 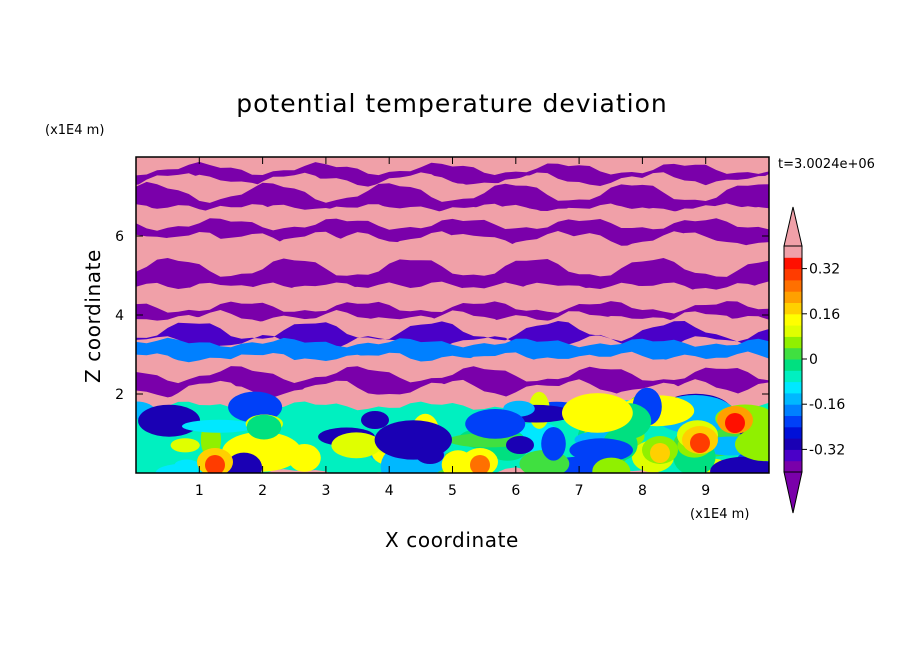 What do you see at coordinates (119, 395) in the screenshot?
I see `y-tick-label: 2` at bounding box center [119, 395].